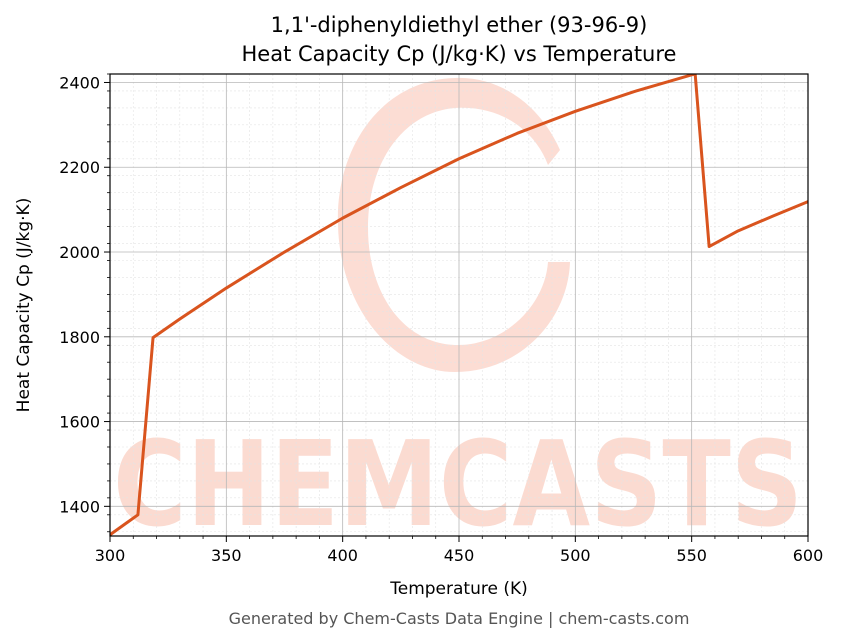  I want to click on chart-title-line1: 1,1'-diphenyldiethyl ether (93-96-9), so click(459, 25).